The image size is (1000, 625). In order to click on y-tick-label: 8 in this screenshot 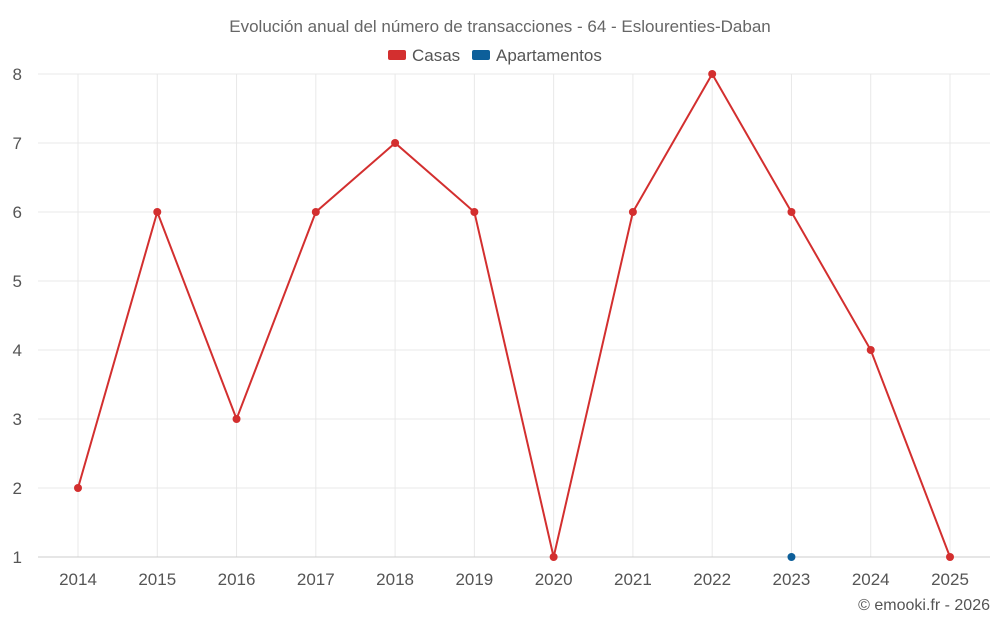, I will do `click(17, 74)`.